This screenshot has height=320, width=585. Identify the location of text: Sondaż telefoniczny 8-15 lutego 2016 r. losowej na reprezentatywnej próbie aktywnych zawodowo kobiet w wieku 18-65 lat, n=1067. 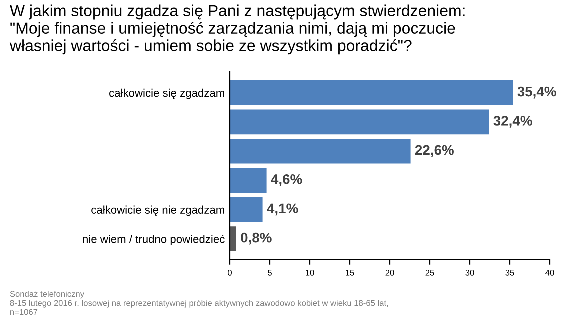
(199, 303).